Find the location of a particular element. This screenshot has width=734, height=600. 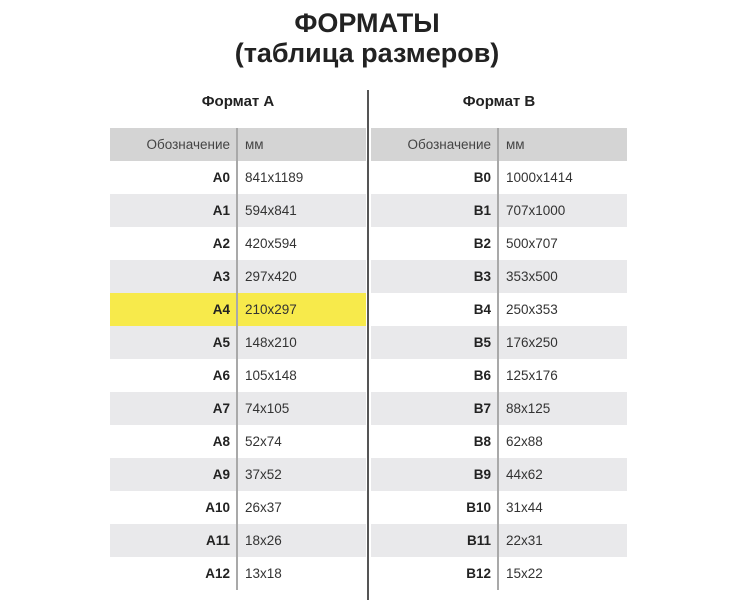

format-name: B3 is located at coordinates (435, 276).